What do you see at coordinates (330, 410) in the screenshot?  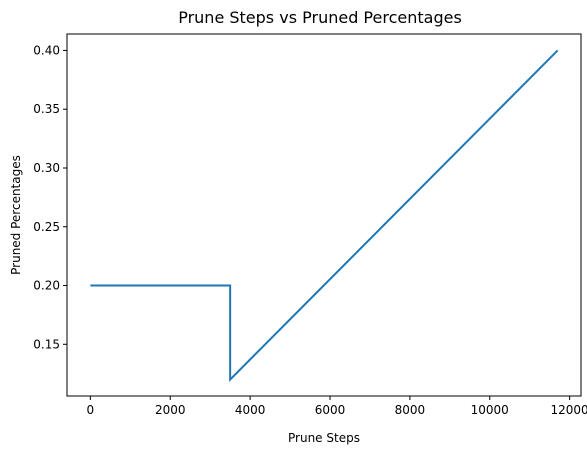 I see `x-tick-label: 6000` at bounding box center [330, 410].